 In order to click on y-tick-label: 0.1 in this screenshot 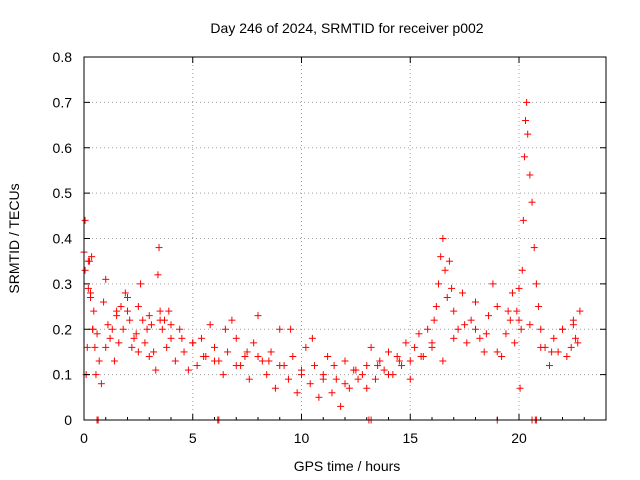, I will do `click(63, 375)`.